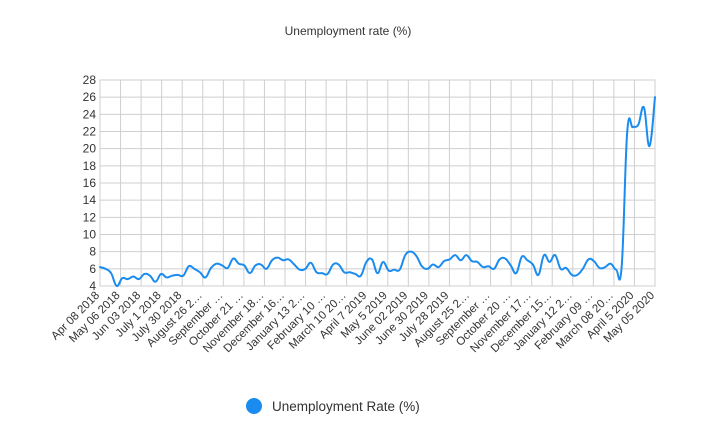 Image resolution: width=715 pixels, height=432 pixels. Describe the element at coordinates (90, 149) in the screenshot. I see `y-tick-label: 20` at that location.